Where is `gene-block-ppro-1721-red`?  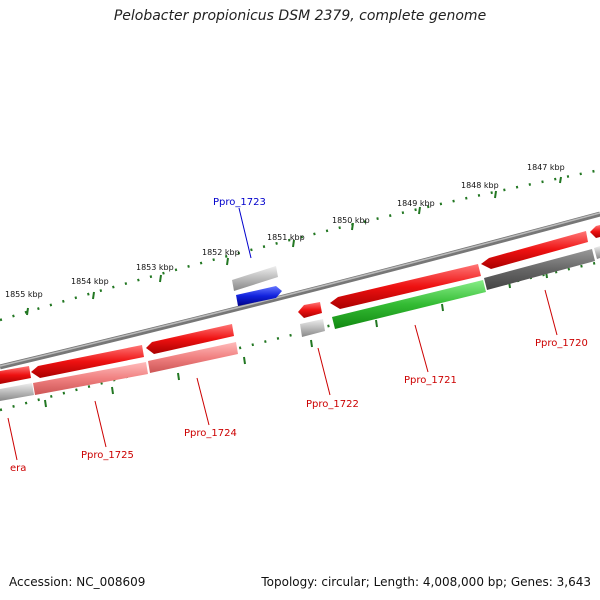
gene-block-ppro-1721-red is located at coordinates (405, 286).